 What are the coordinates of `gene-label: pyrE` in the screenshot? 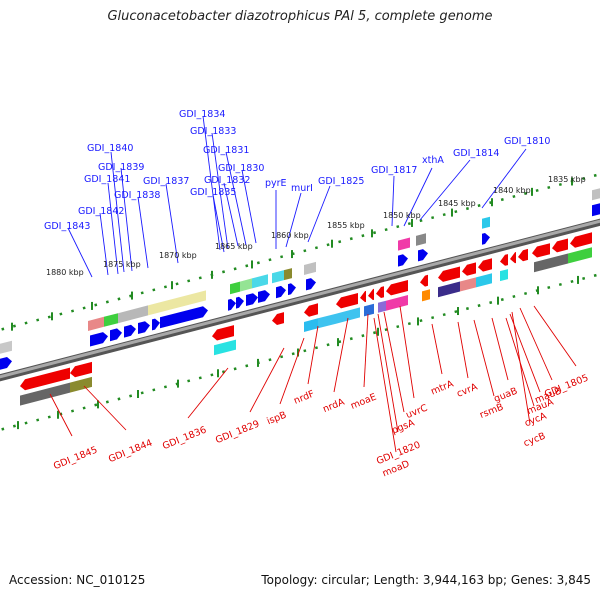 It's located at (276, 183).